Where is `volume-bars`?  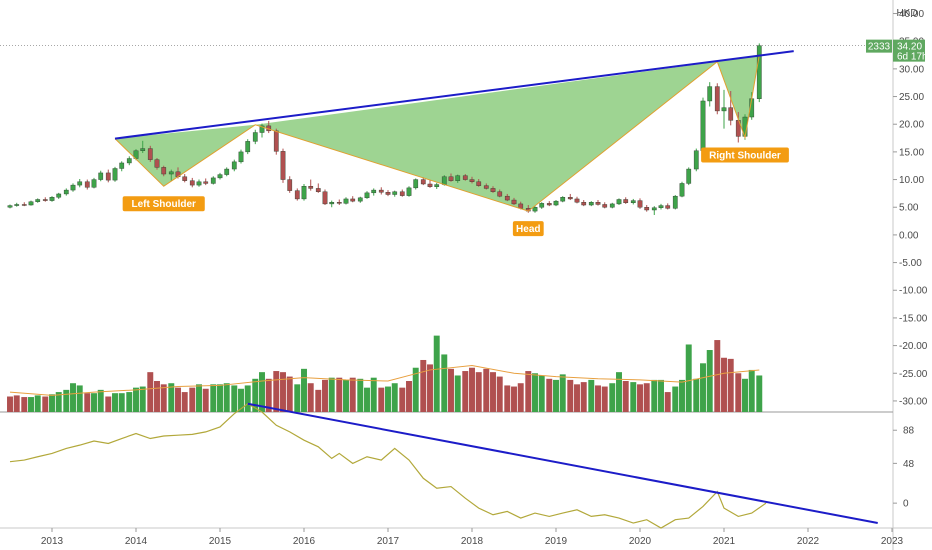 volume-bars is located at coordinates (385, 373).